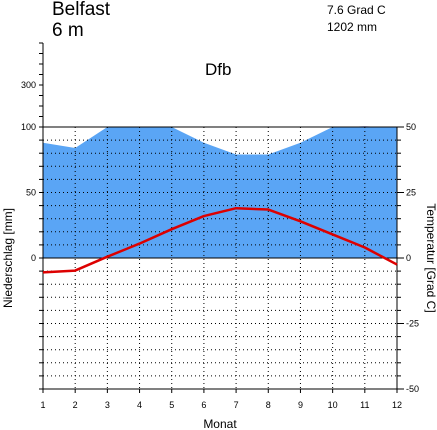  Describe the element at coordinates (28, 85) in the screenshot. I see `precip-tick-label: 300` at that location.